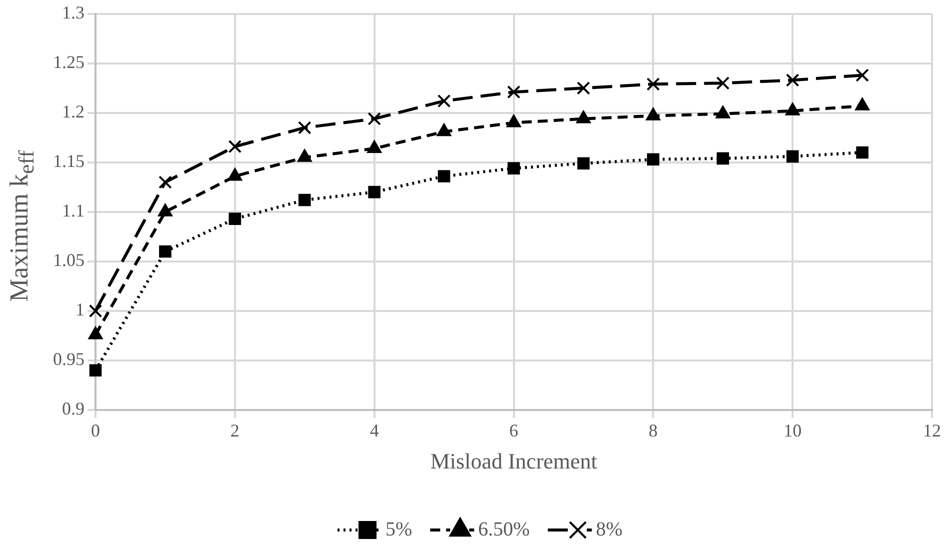 This screenshot has width=946, height=554. Describe the element at coordinates (399, 529) in the screenshot. I see `legend-label: 5%` at that location.